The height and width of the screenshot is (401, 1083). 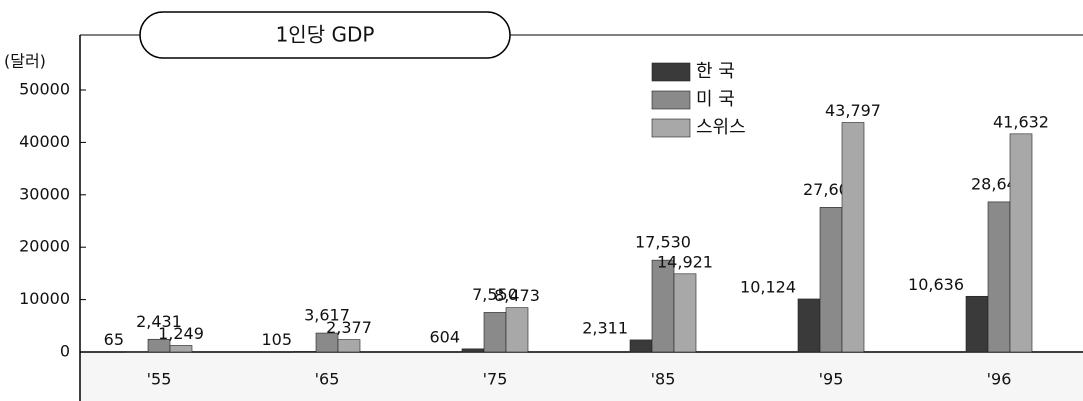 What do you see at coordinates (159, 379) in the screenshot?
I see `x-tick-label: '55` at bounding box center [159, 379].